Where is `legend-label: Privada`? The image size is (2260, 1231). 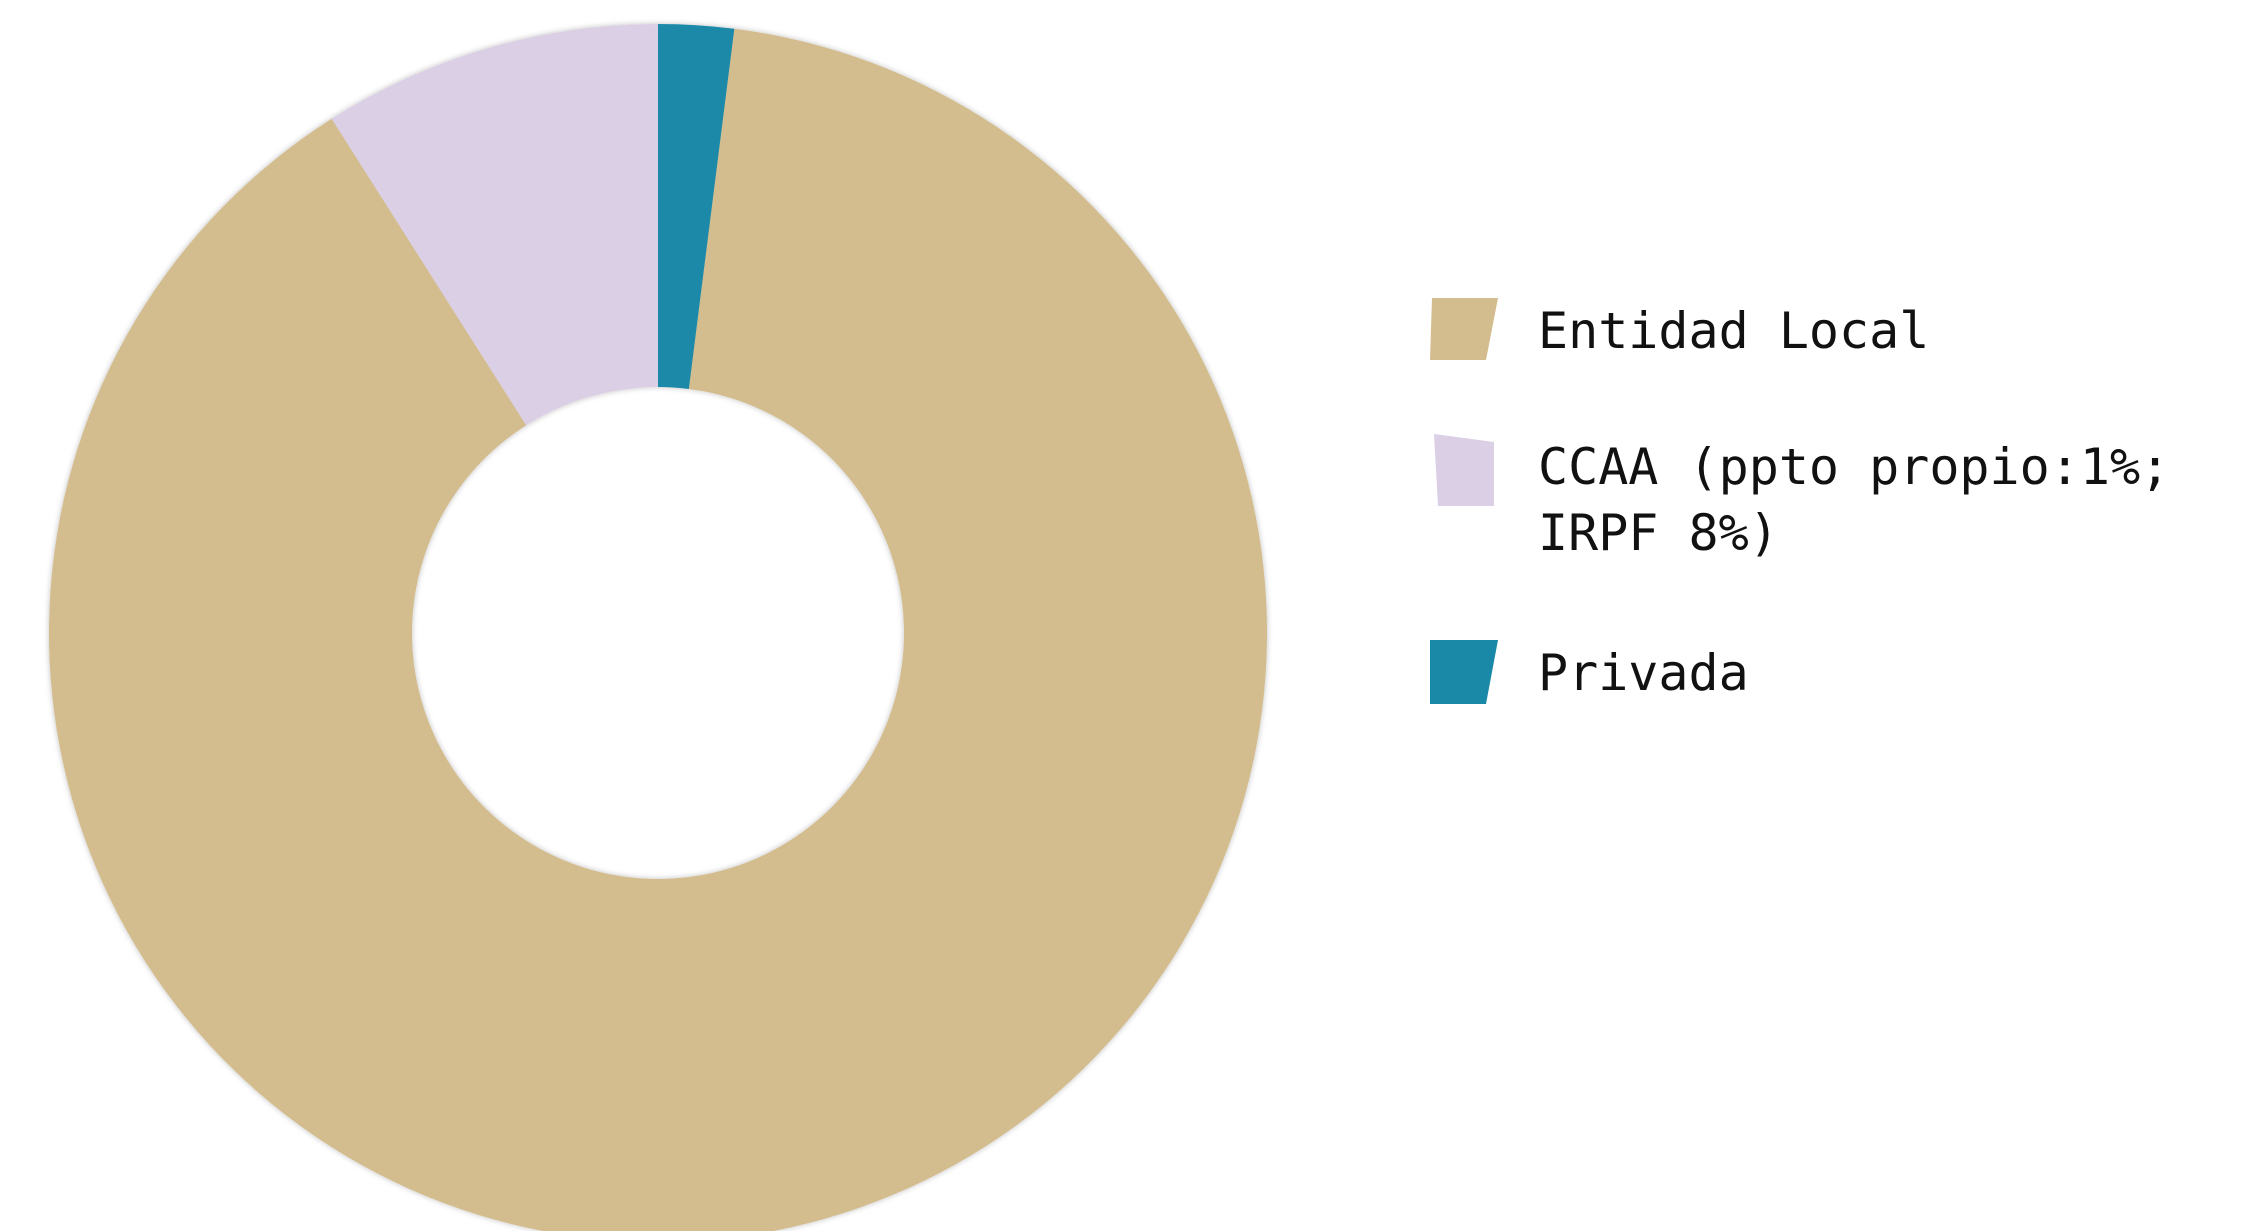 legend-label: Privada is located at coordinates (1643, 673).